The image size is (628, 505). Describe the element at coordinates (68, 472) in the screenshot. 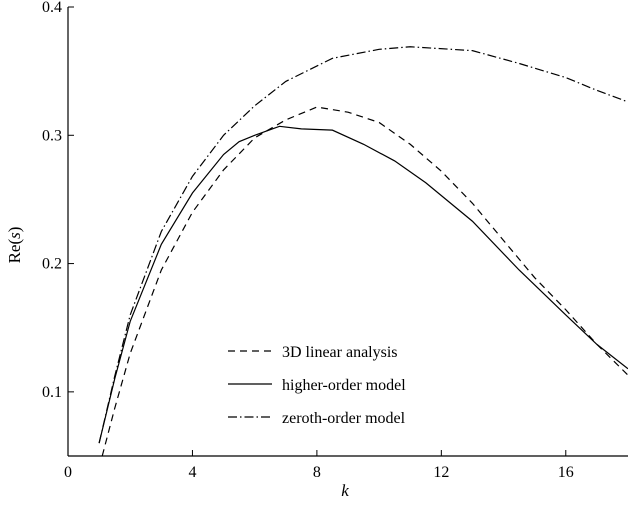

I see `x-tick-label: 0` at that location.